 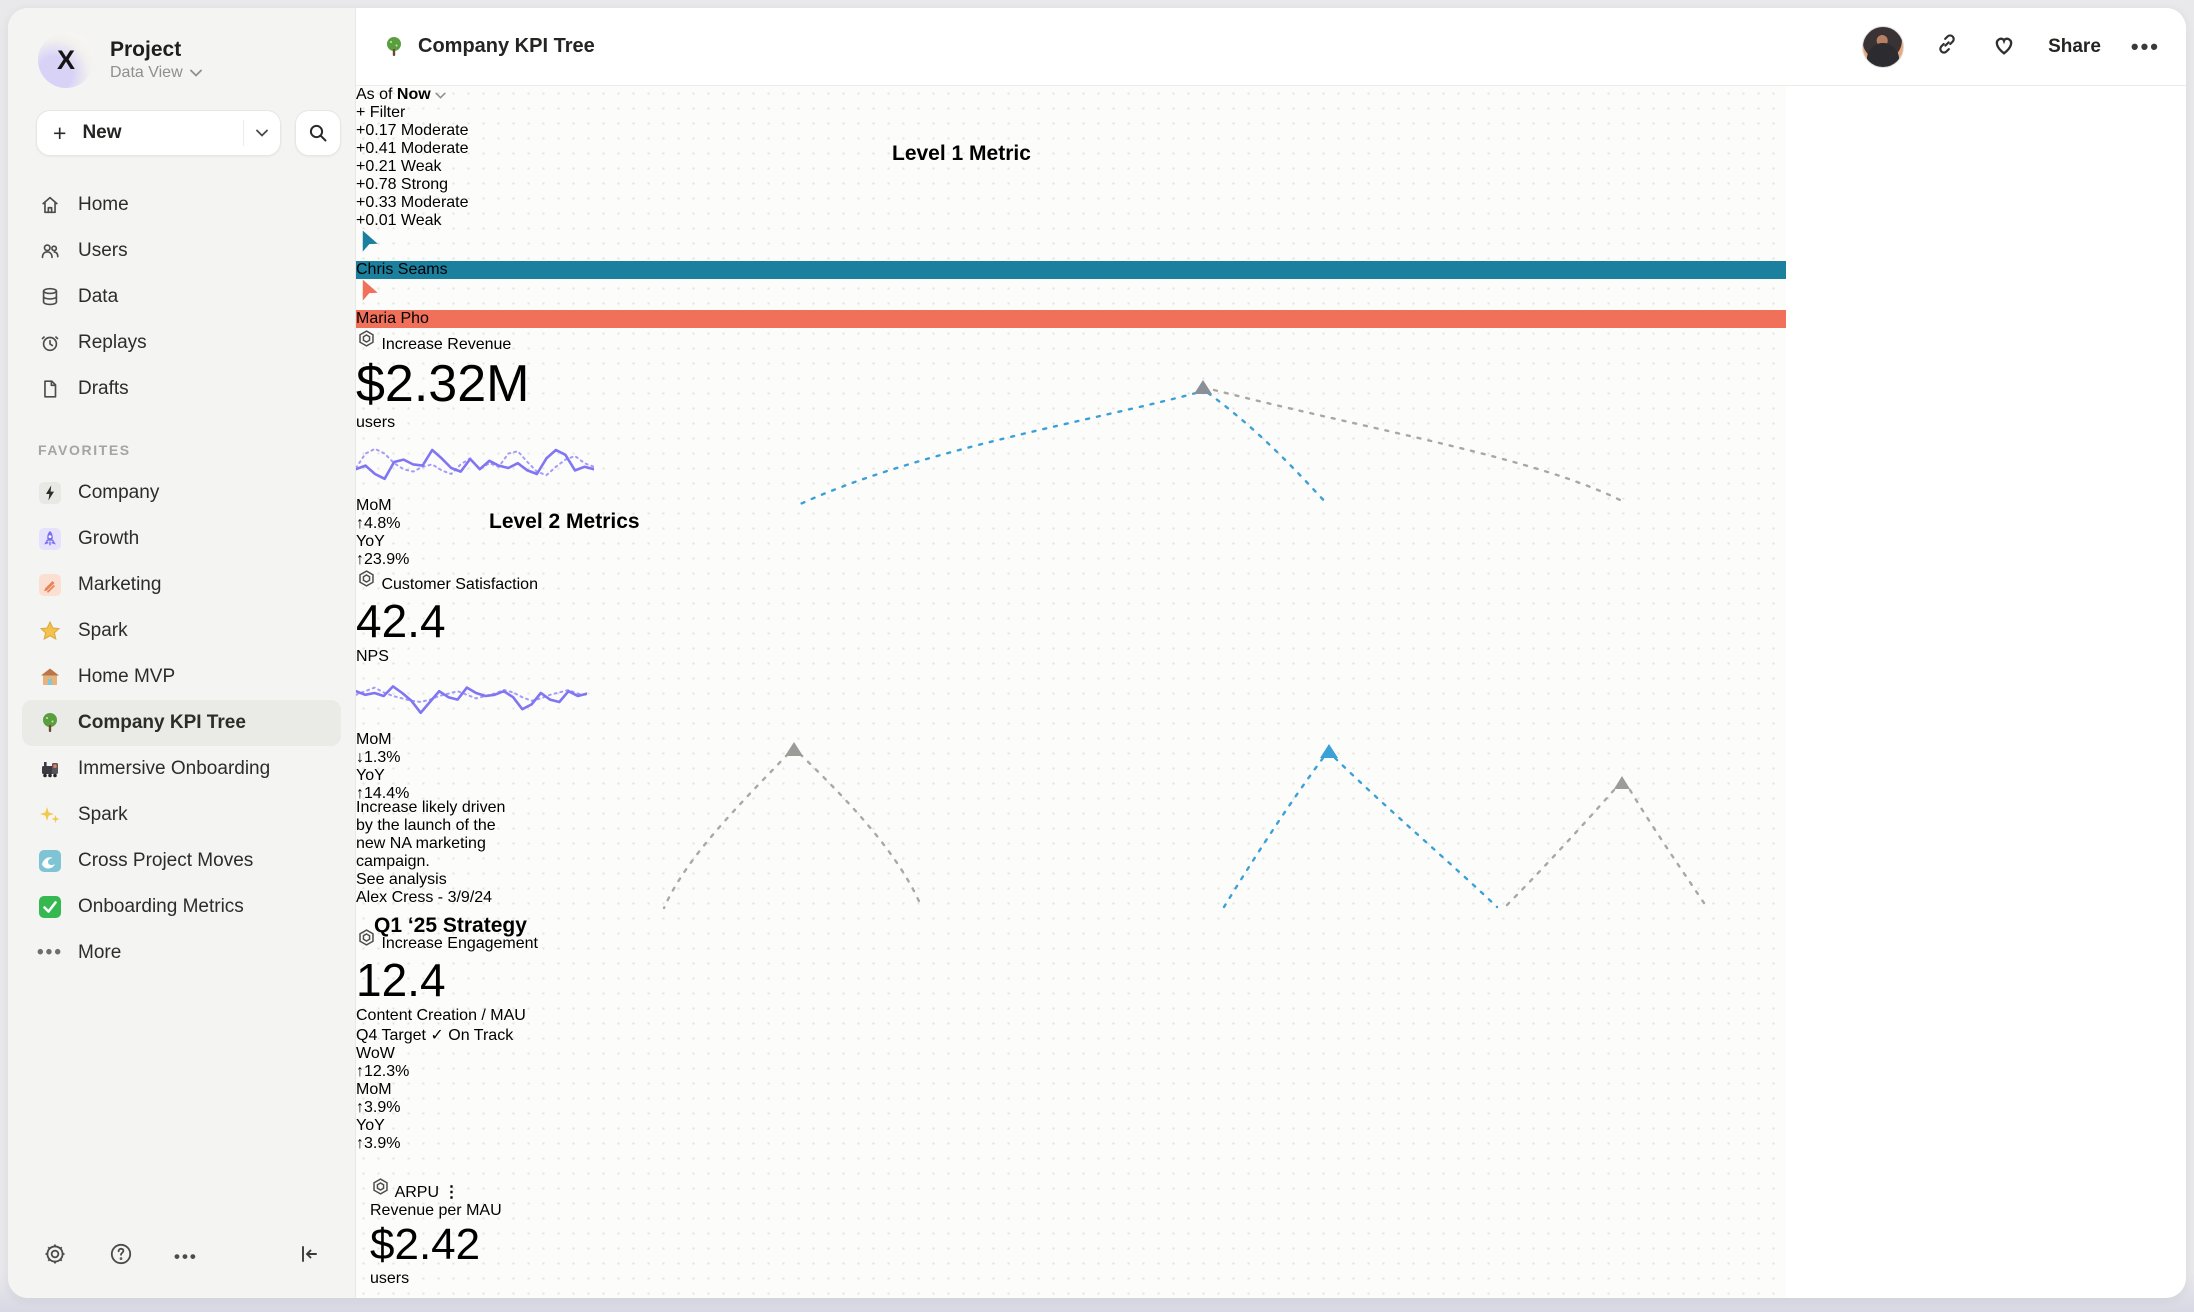 I want to click on stat-mom: MoM ↑4.8%, so click(x=378, y=514).